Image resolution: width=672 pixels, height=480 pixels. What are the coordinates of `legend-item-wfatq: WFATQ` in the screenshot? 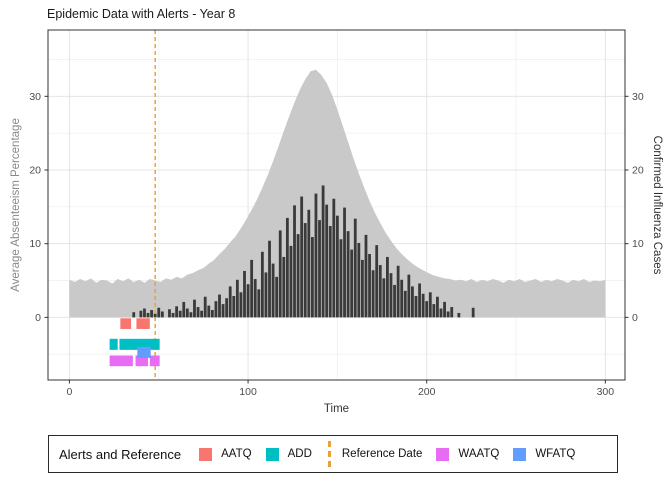 It's located at (544, 454).